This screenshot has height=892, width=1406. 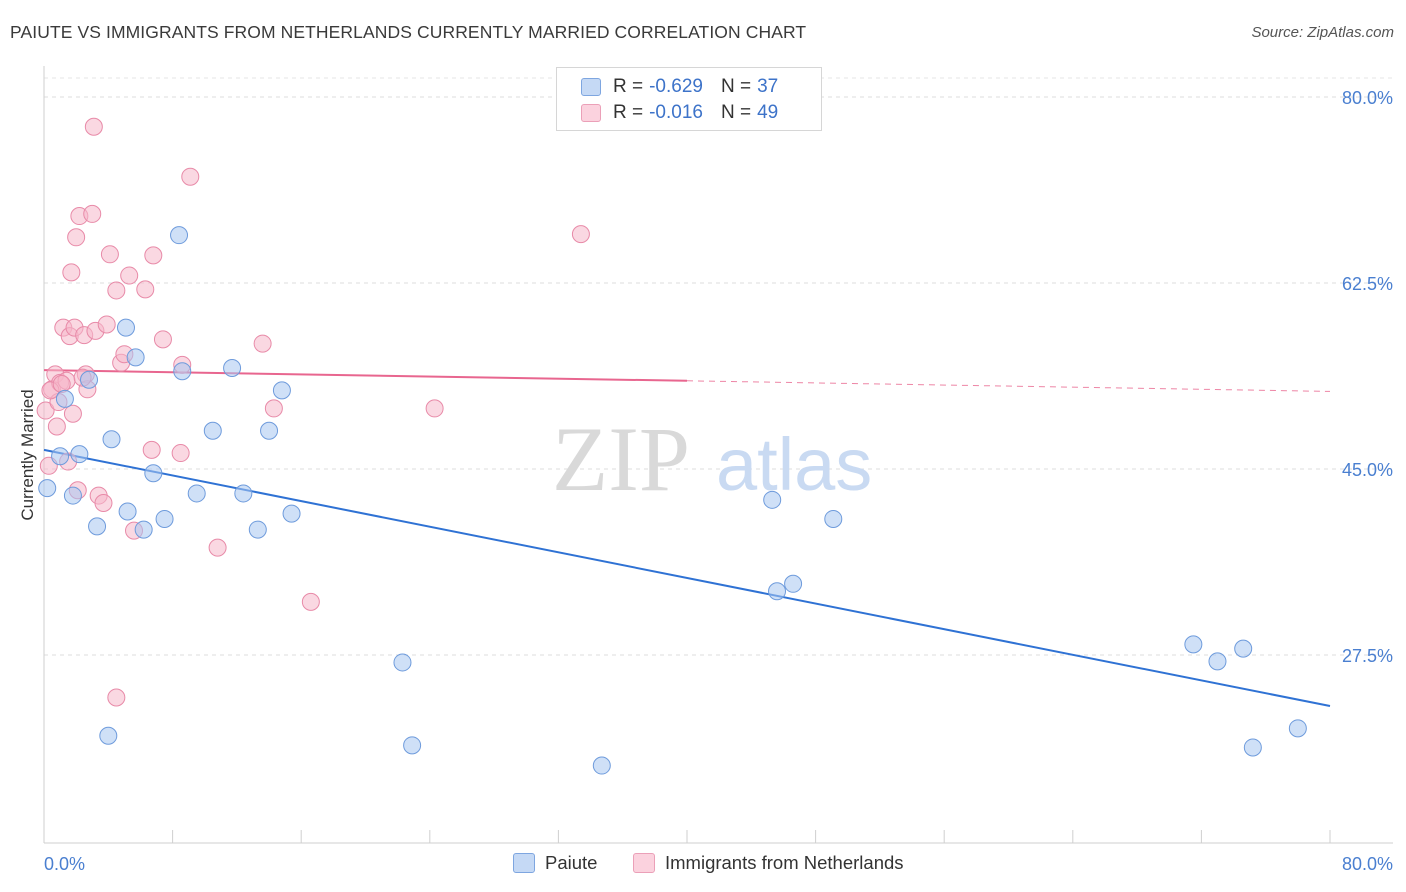 I want to click on legend-row-netherlands: R = -0.016 N = 49, so click(x=679, y=113).